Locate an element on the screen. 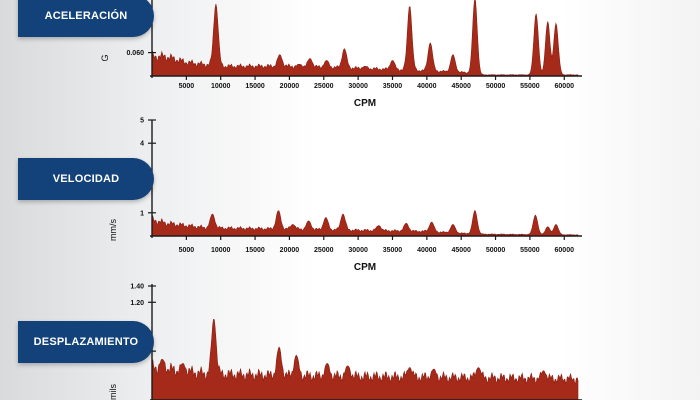 Image resolution: width=700 pixels, height=400 pixels. y-axis-unit: mils is located at coordinates (113, 392).